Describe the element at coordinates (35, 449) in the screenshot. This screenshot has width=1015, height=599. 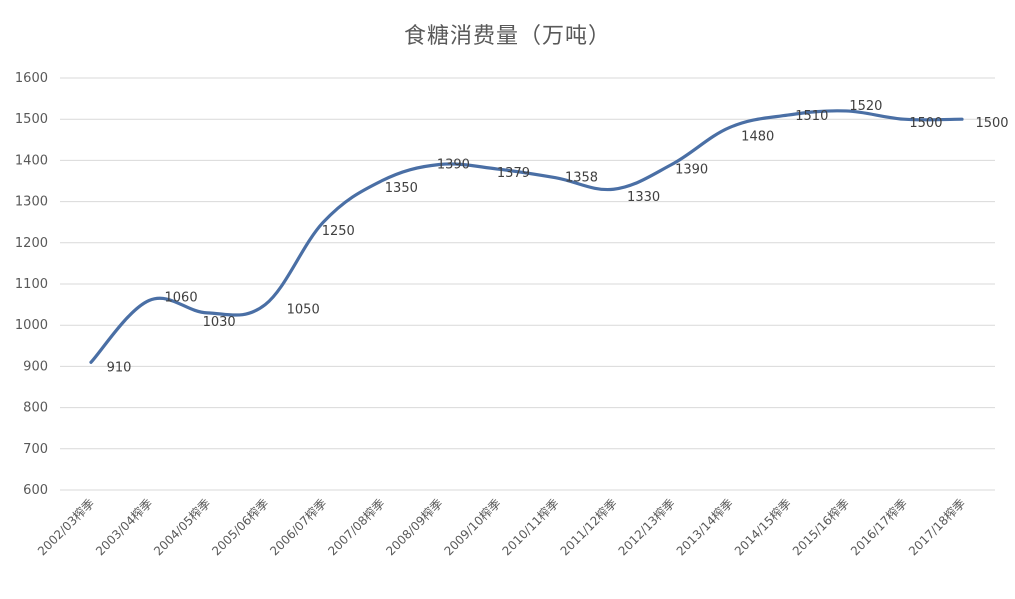
I see `y-tick-label: 700` at that location.